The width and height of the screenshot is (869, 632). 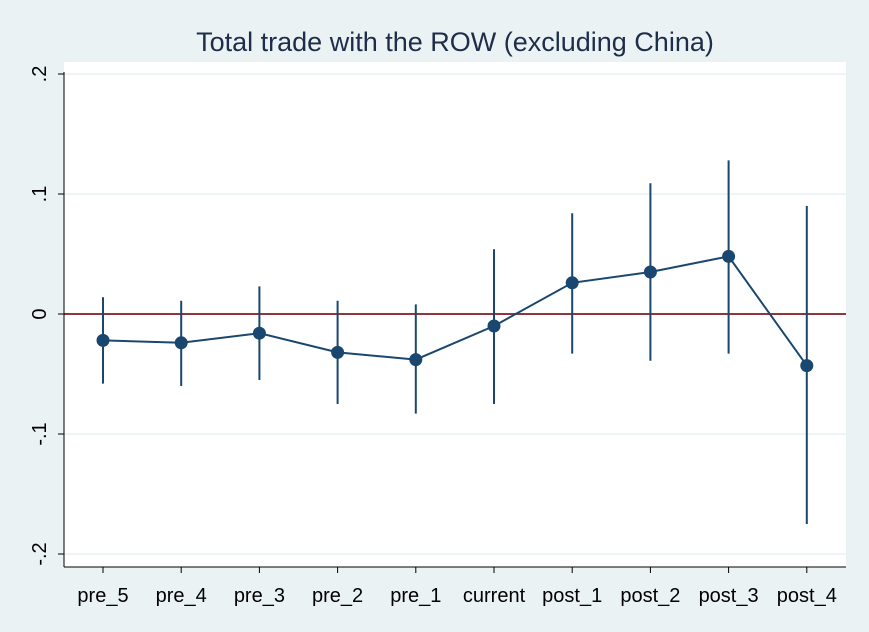 What do you see at coordinates (494, 326) in the screenshot?
I see `data-point-current` at bounding box center [494, 326].